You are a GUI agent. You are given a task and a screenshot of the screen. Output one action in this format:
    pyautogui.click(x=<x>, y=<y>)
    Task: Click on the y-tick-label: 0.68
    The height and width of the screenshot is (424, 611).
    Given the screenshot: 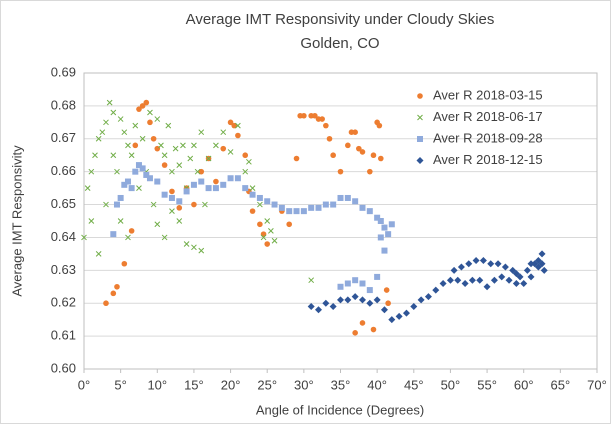 What is the action you would take?
    pyautogui.click(x=63, y=104)
    